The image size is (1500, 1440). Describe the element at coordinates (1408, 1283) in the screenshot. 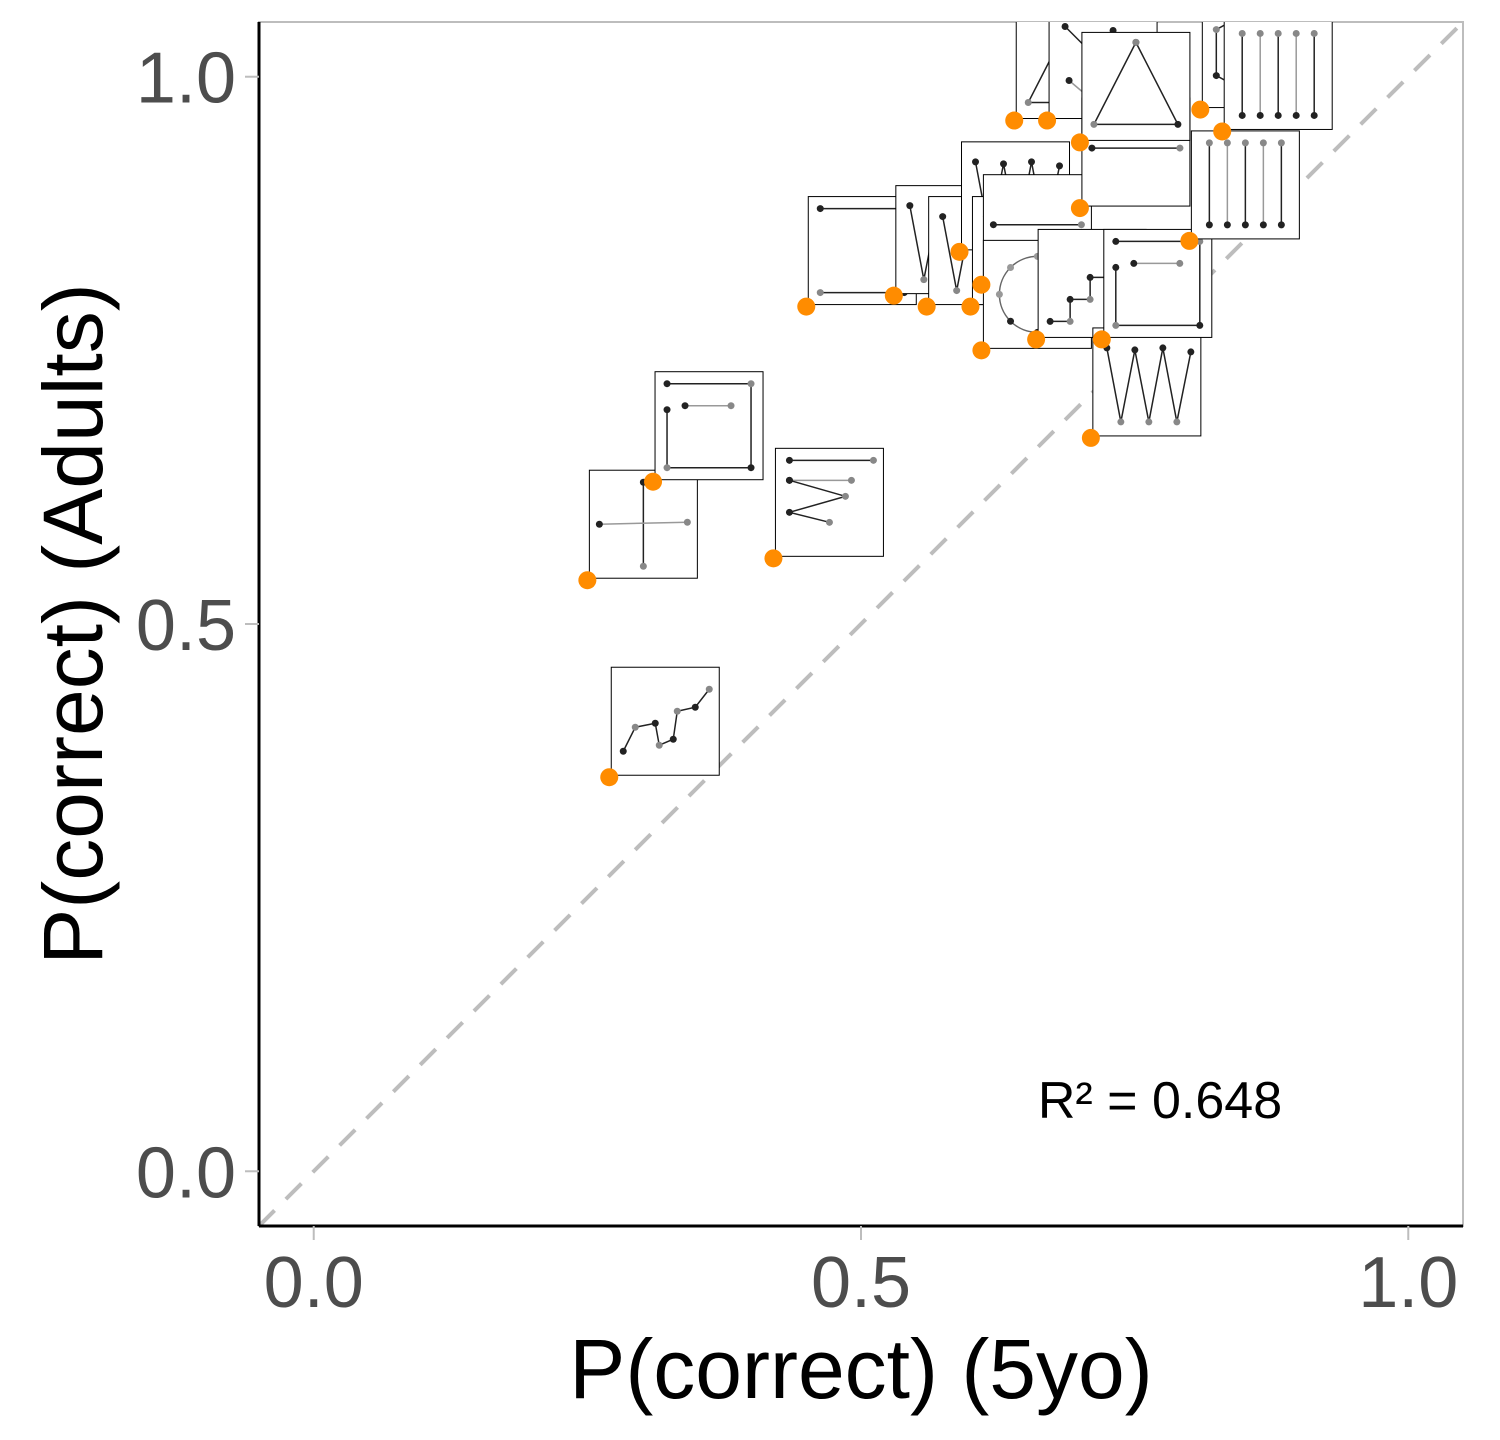

I see `x-tick-label: 1.0` at that location.